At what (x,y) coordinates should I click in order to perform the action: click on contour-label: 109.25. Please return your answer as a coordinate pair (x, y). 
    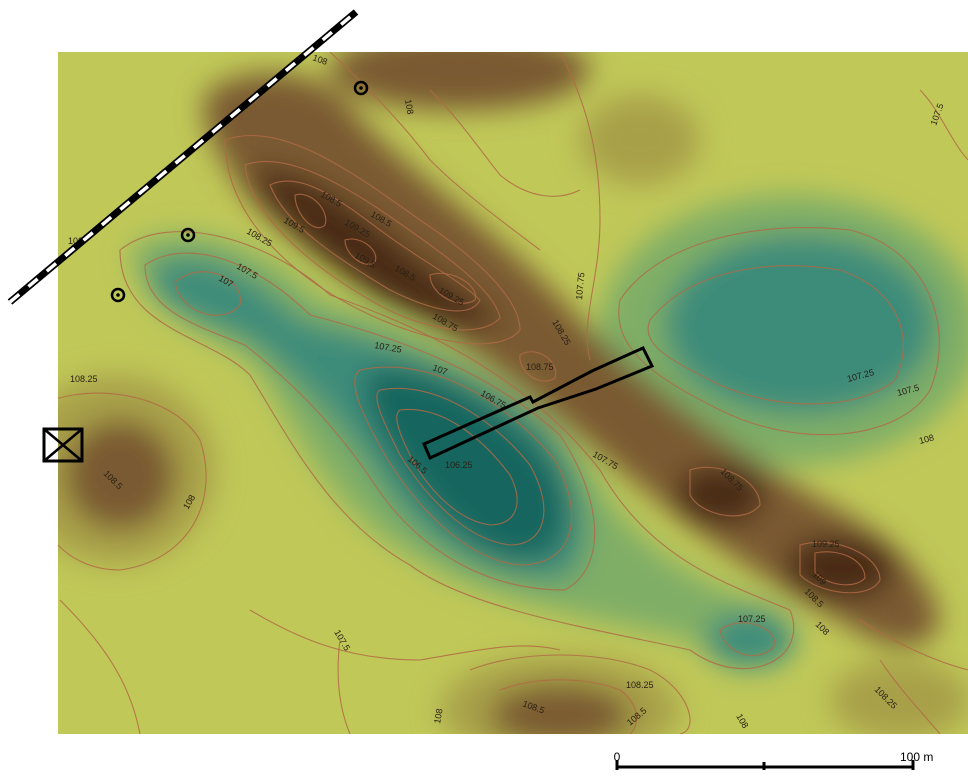
    Looking at the image, I should click on (826, 544).